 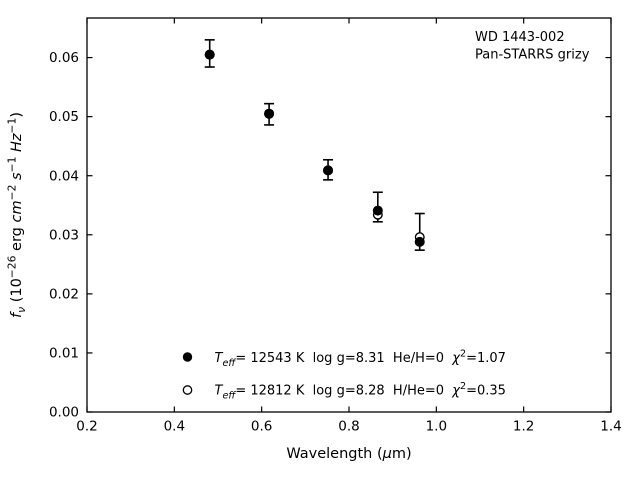 I want to click on y-tick-label: 0.01, so click(x=64, y=354).